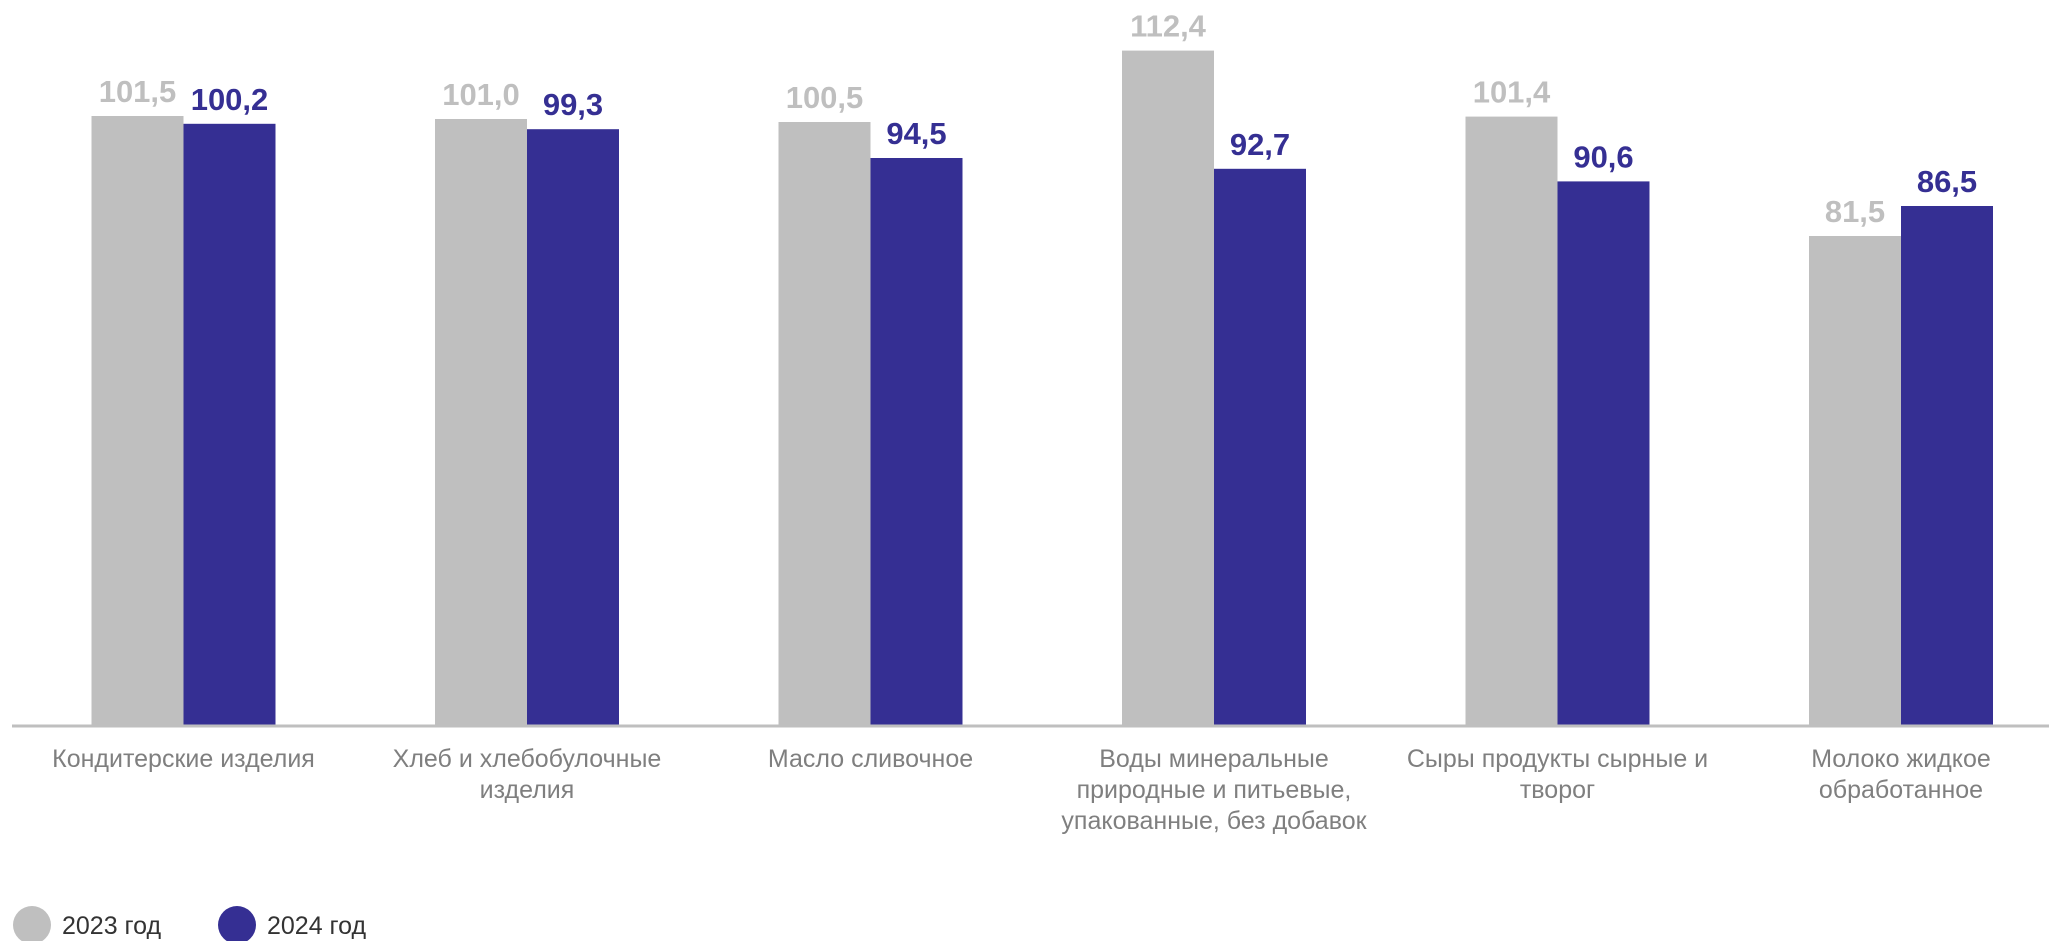 This screenshot has width=2049, height=941. What do you see at coordinates (230, 99) in the screenshot?
I see `value-label-2024: 100,2` at bounding box center [230, 99].